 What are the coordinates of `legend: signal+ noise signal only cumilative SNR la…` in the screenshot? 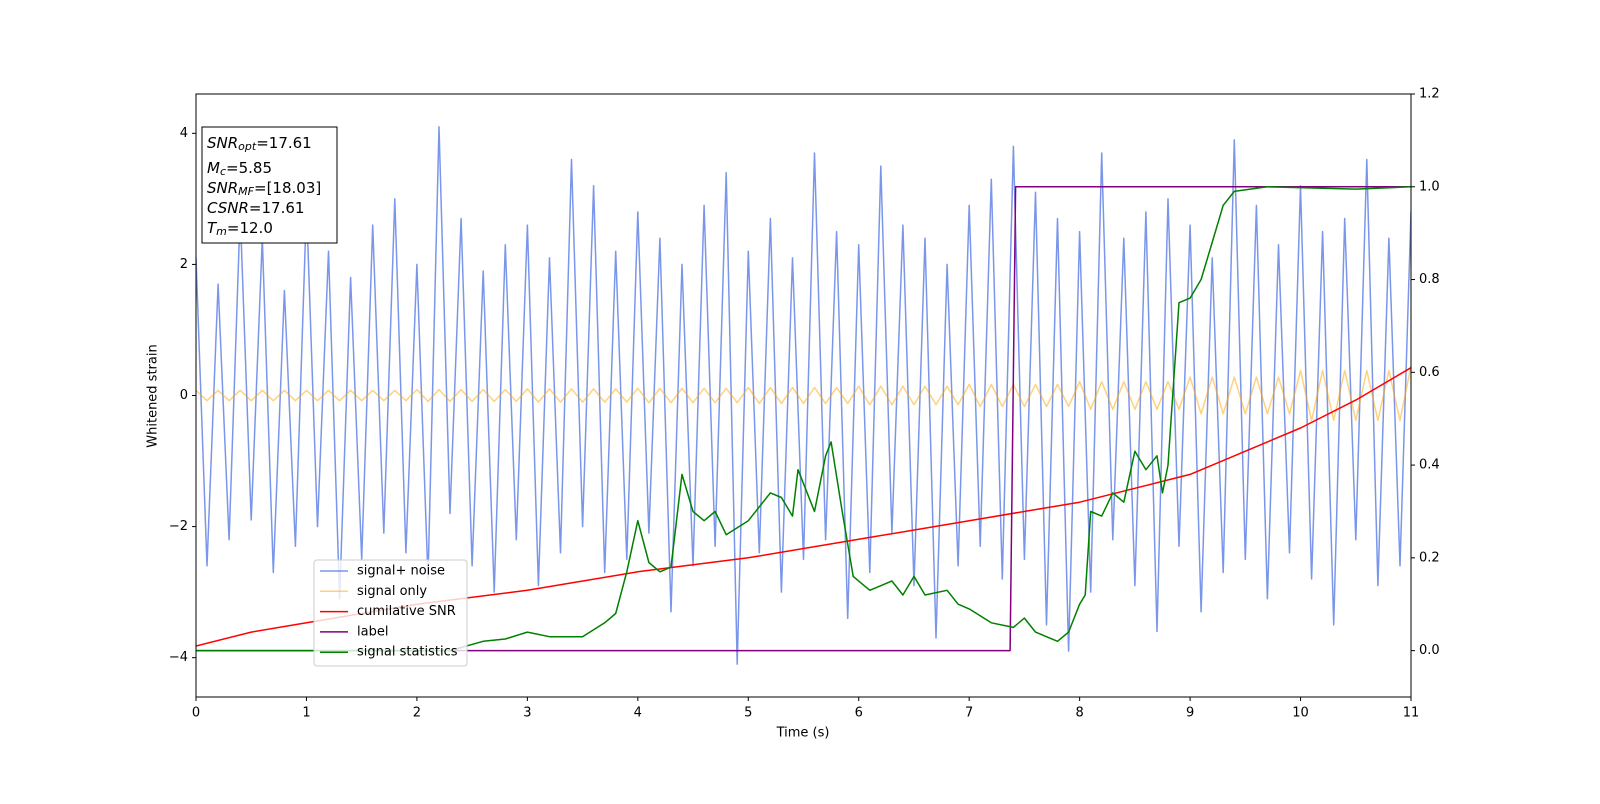 It's located at (390, 613).